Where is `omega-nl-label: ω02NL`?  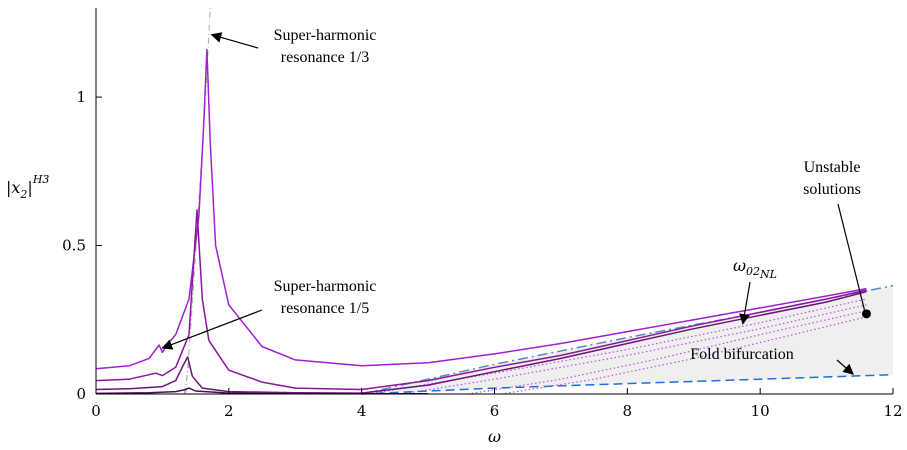 omega-nl-label: ω02NL is located at coordinates (755, 268).